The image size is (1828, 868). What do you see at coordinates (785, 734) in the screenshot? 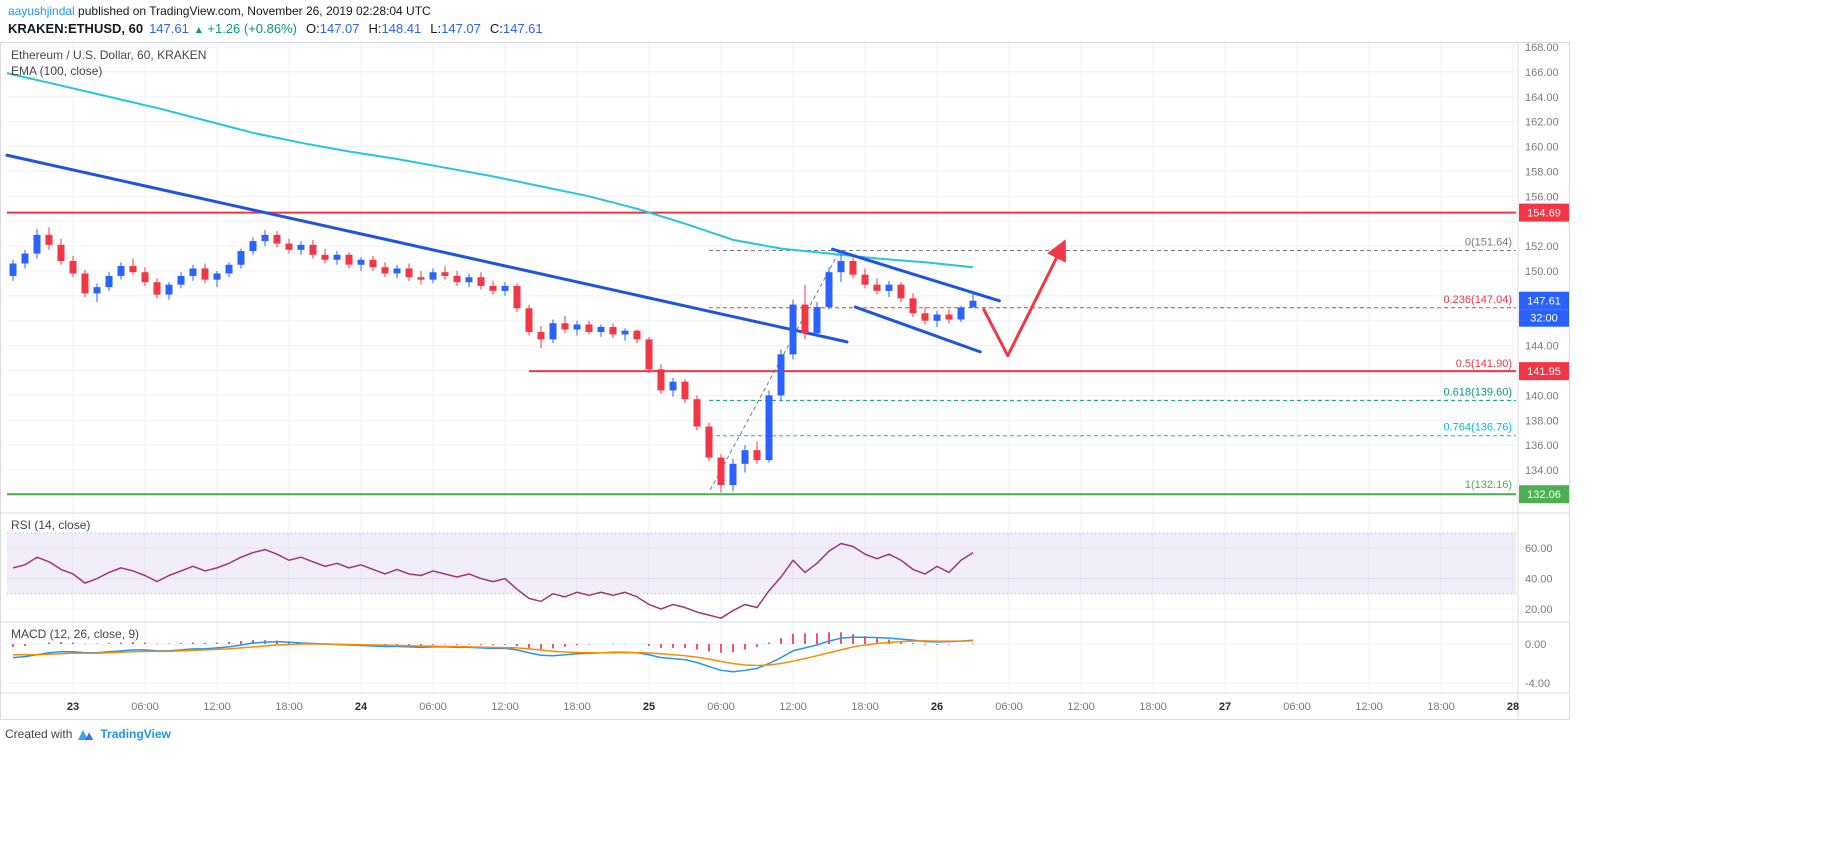
I see `footer: Created with TradingView` at bounding box center [785, 734].